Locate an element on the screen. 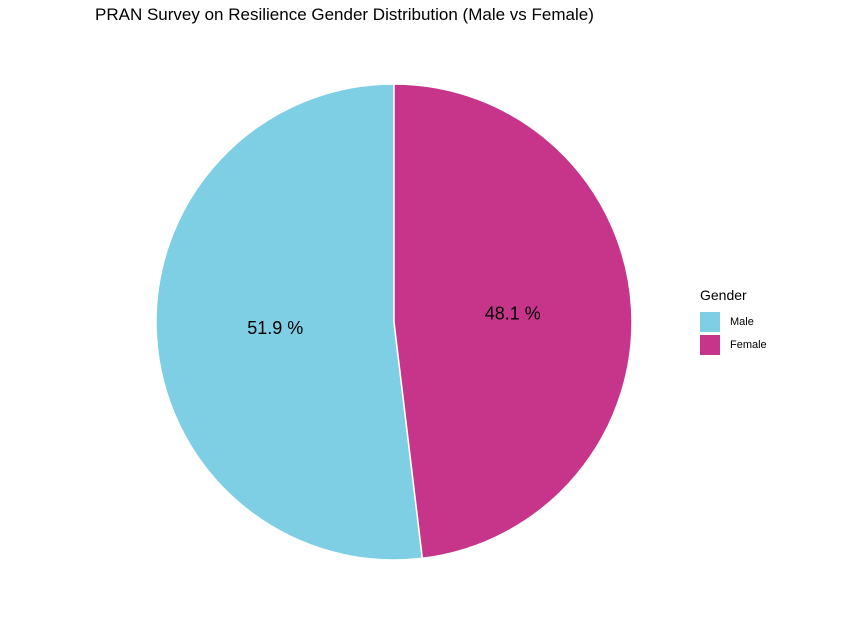  legend-label-male: Male is located at coordinates (742, 321).